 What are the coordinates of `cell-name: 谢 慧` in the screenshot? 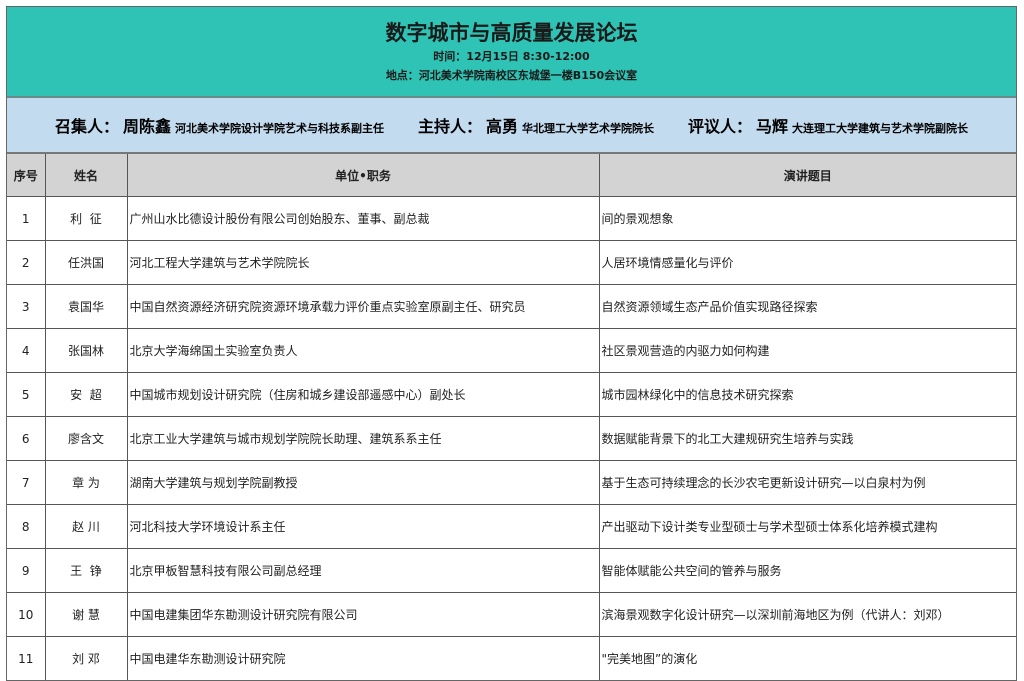 It's located at (86, 614).